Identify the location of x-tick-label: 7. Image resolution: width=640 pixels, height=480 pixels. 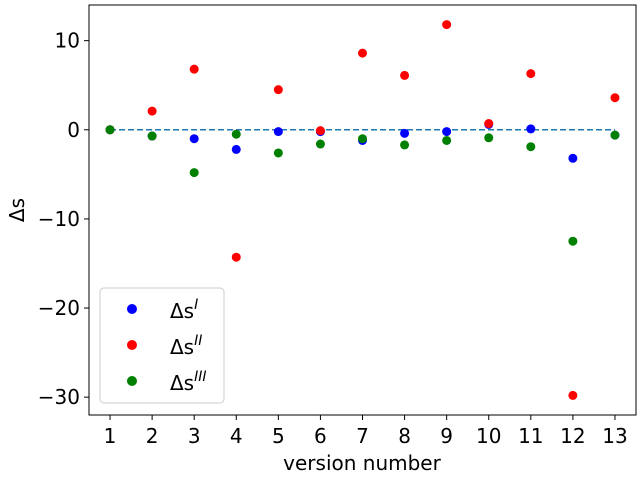
(362, 436).